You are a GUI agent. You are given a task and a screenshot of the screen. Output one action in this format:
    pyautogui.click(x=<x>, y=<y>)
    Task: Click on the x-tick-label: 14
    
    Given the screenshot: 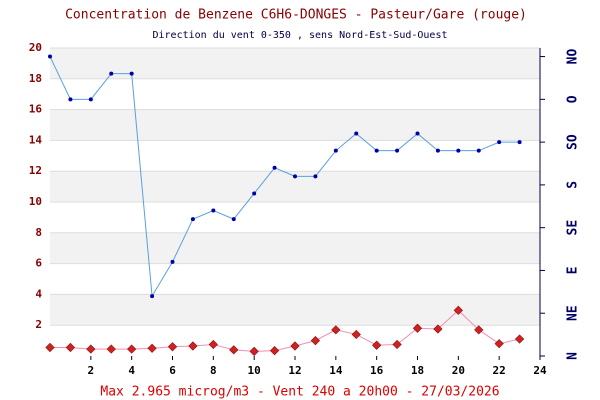 What is the action you would take?
    pyautogui.click(x=336, y=370)
    